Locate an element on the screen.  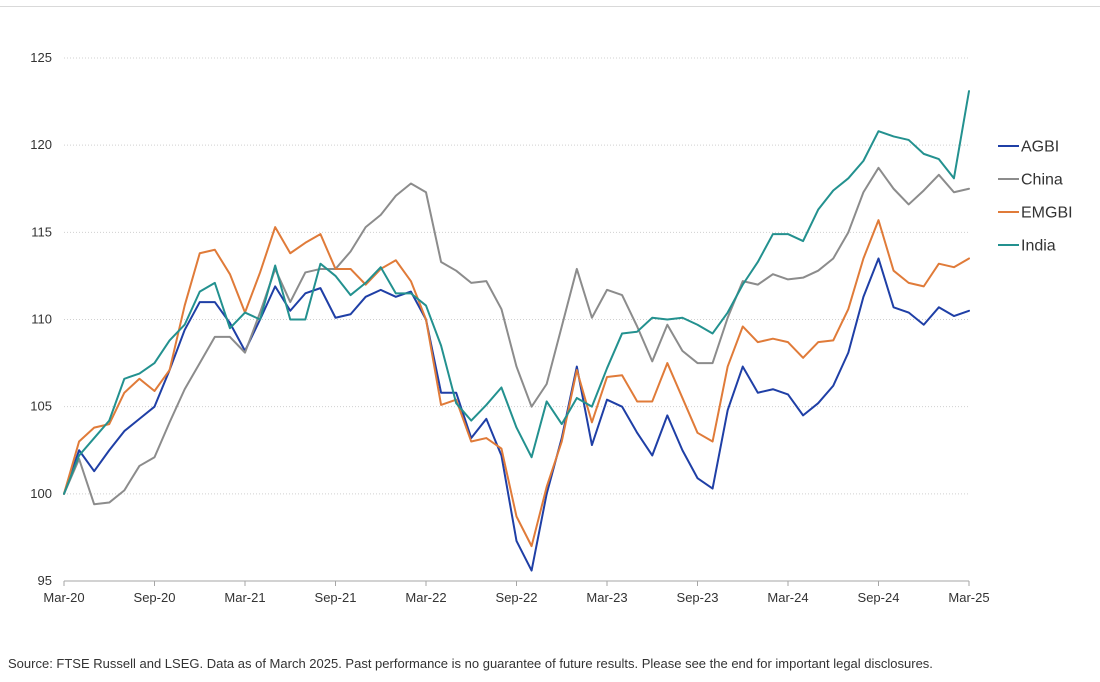
axes is located at coordinates (516, 583).